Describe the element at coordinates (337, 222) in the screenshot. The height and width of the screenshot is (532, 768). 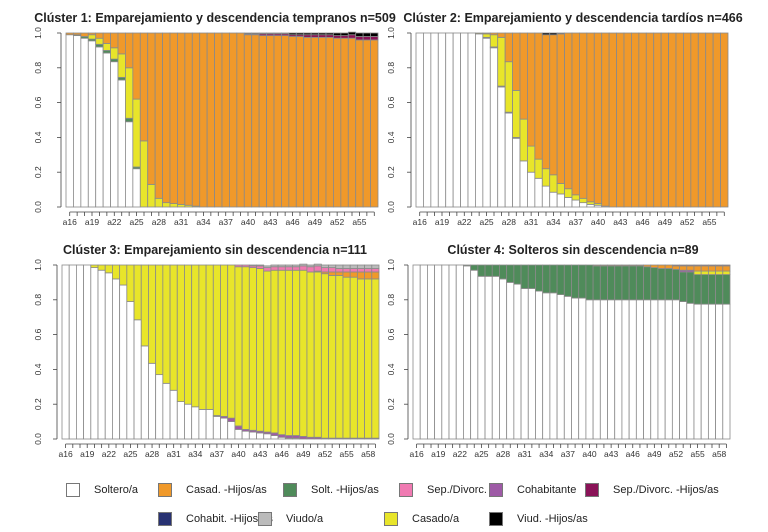
I see `x-tick-label: a52` at that location.